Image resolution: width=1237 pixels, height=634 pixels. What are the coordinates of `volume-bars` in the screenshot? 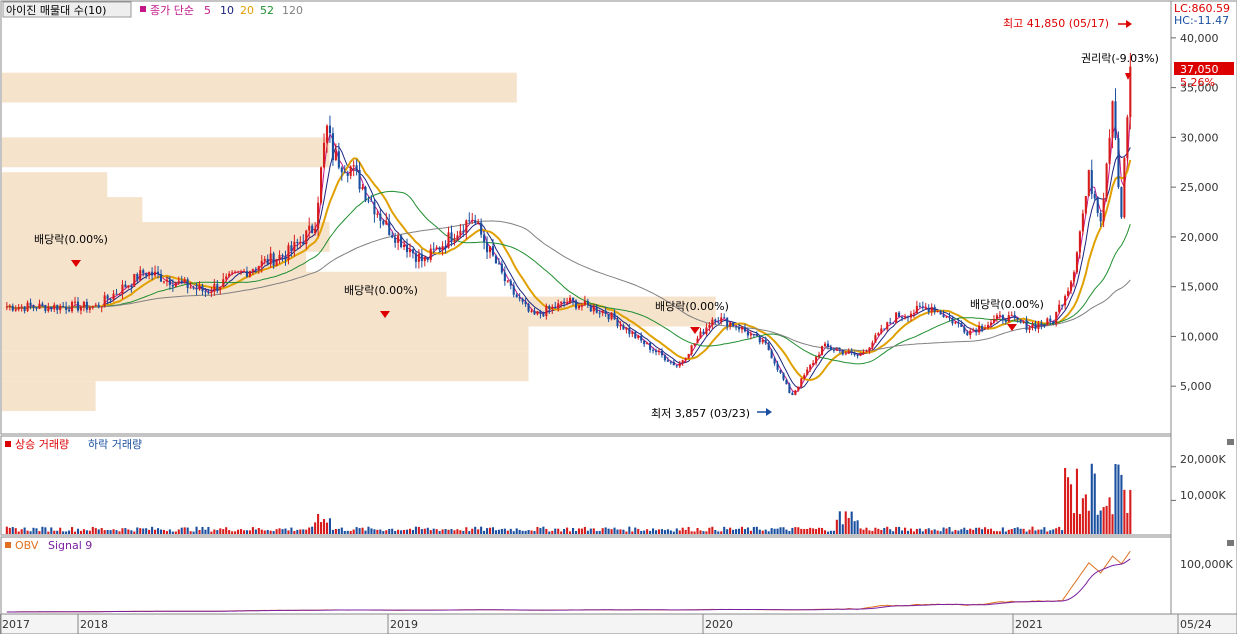 It's located at (590, 498).